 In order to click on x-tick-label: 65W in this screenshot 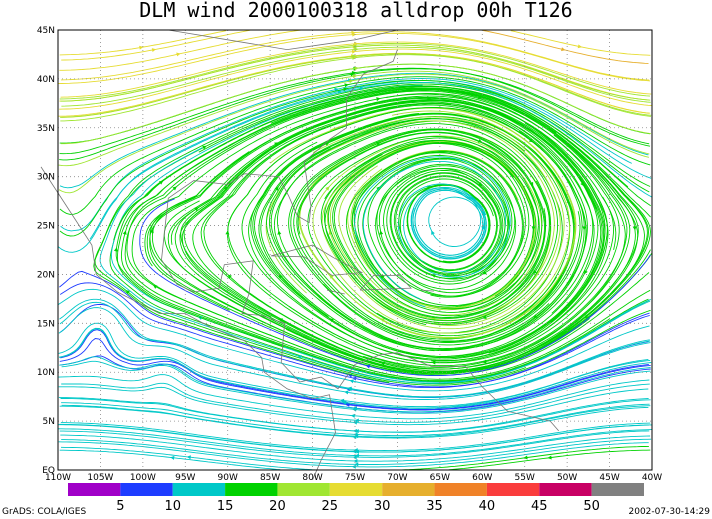, I will do `click(440, 478)`.